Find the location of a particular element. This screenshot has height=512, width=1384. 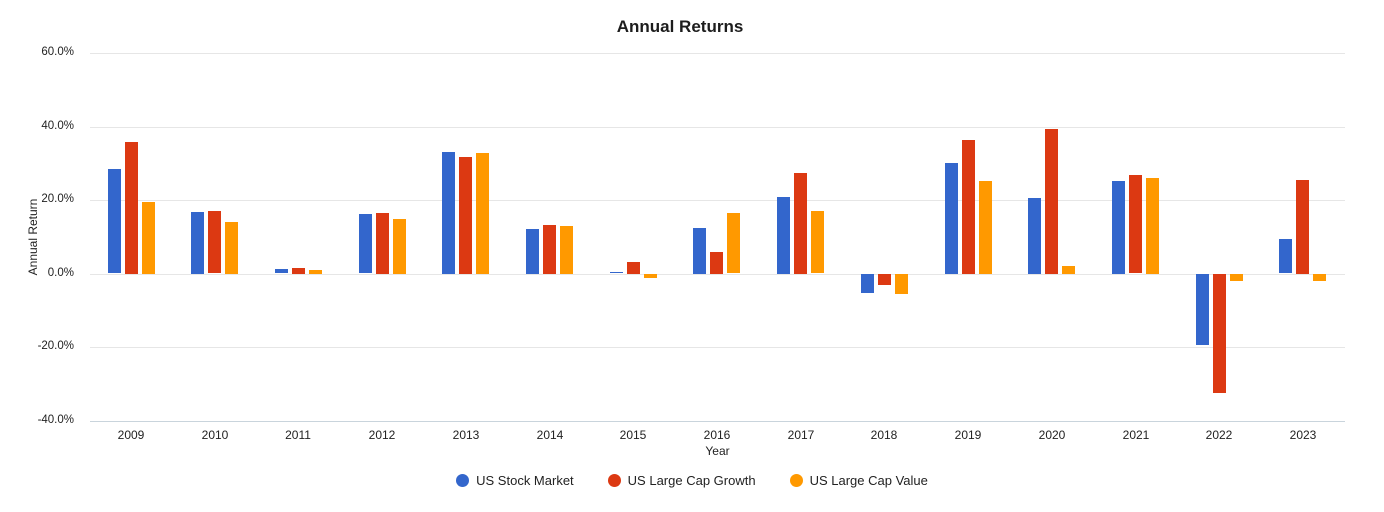

bar-us-large-cap-value-2013 is located at coordinates (482, 213).